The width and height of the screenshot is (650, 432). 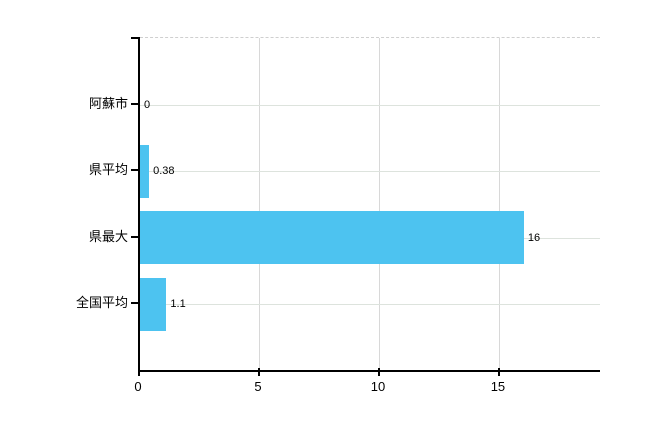 I want to click on x-axis-tick-label: 15, so click(x=498, y=386).